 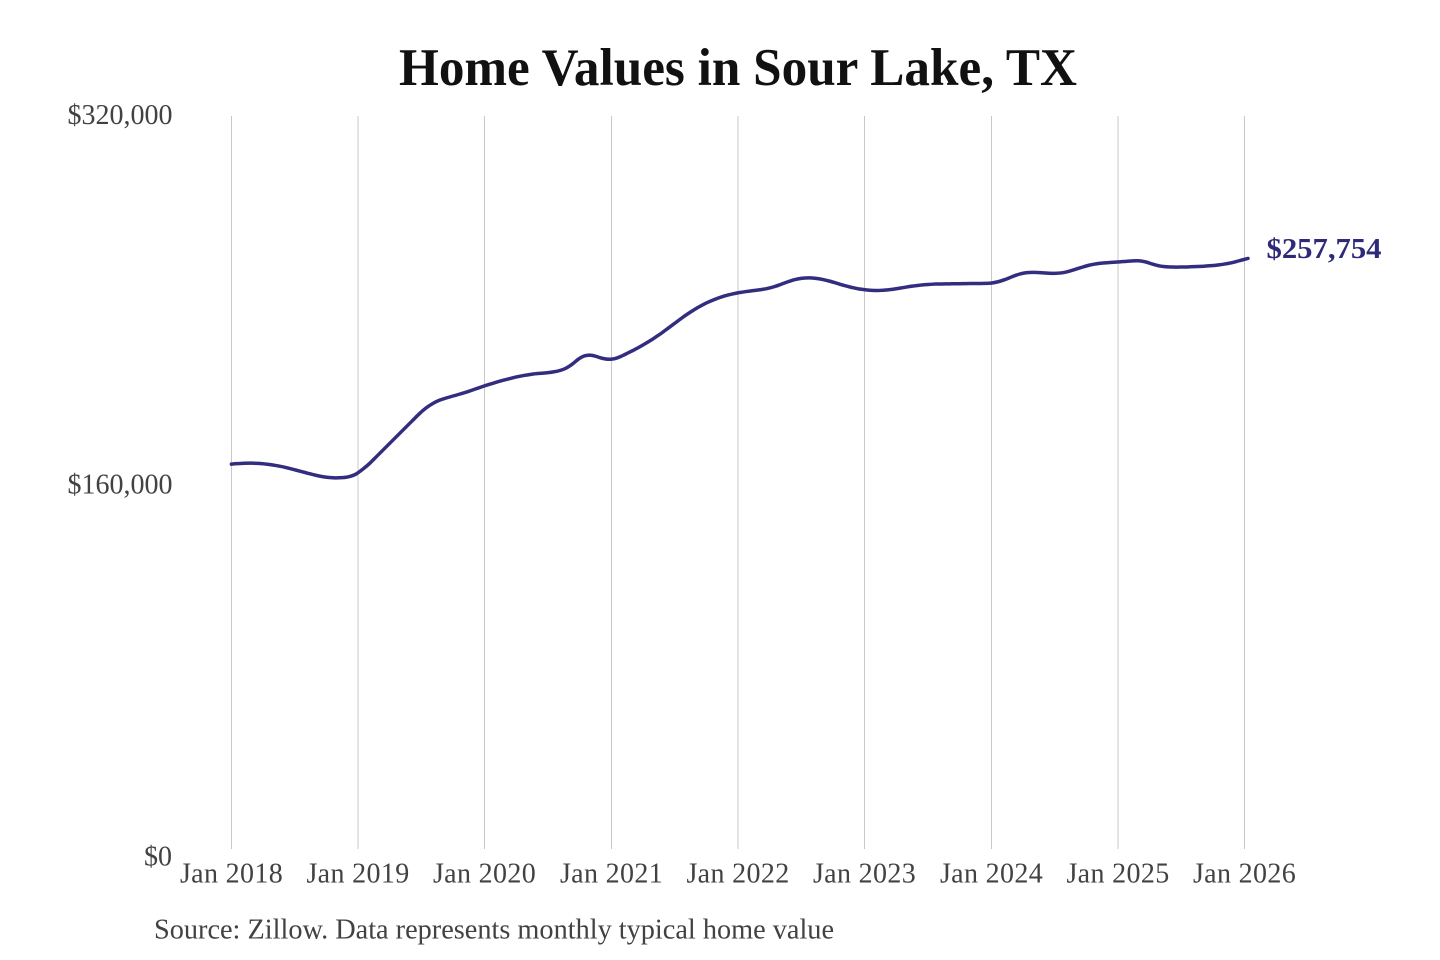 What do you see at coordinates (231, 874) in the screenshot?
I see `svg-text: Jan 2018` at bounding box center [231, 874].